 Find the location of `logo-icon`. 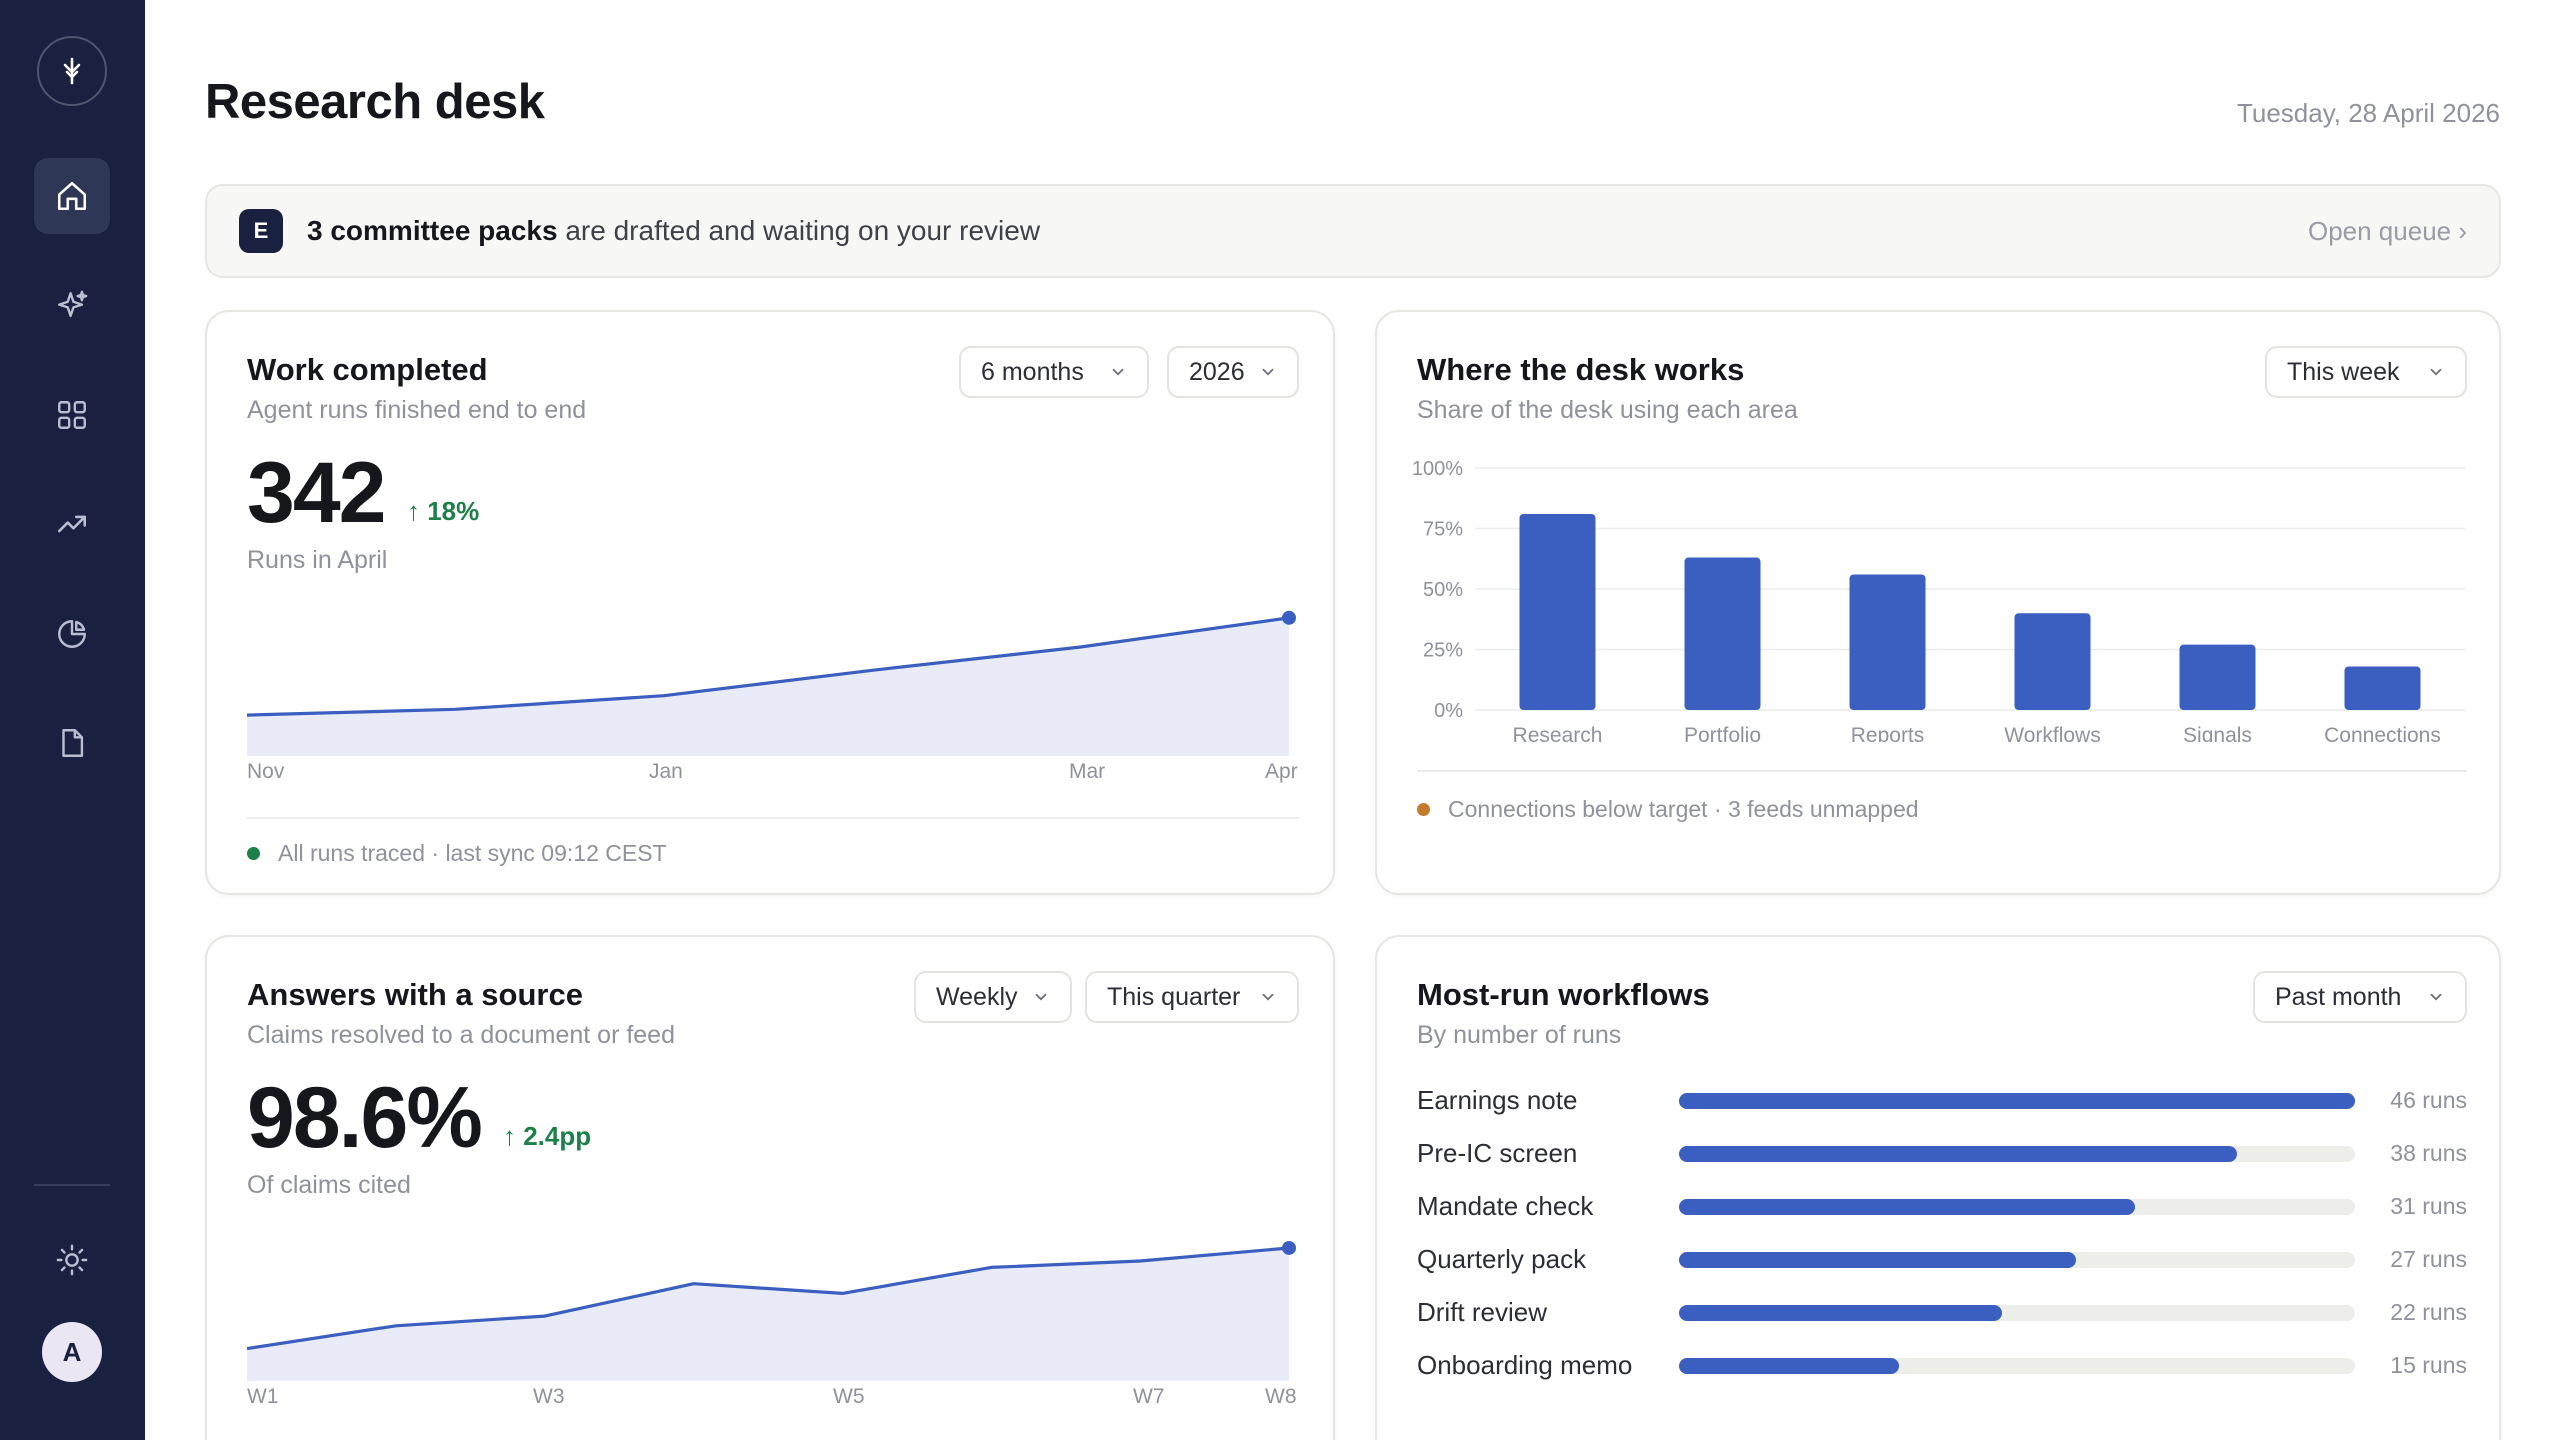

logo-icon is located at coordinates (72, 71).